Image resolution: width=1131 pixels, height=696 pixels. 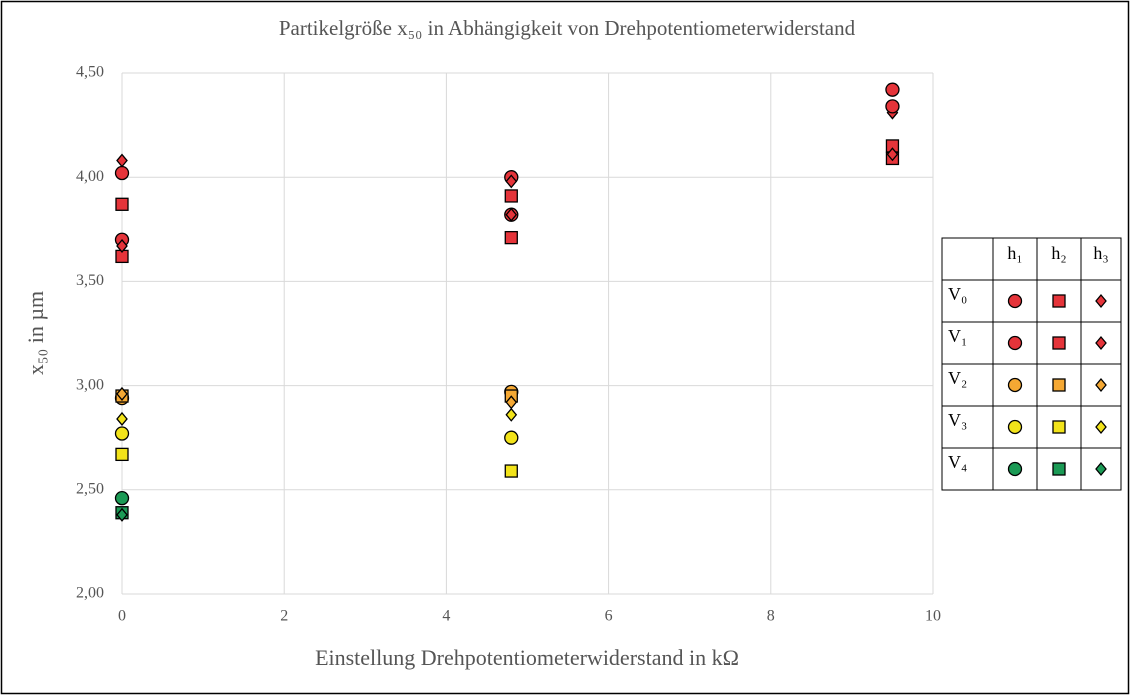 I want to click on legend-row-label: V₄, so click(x=957, y=462).